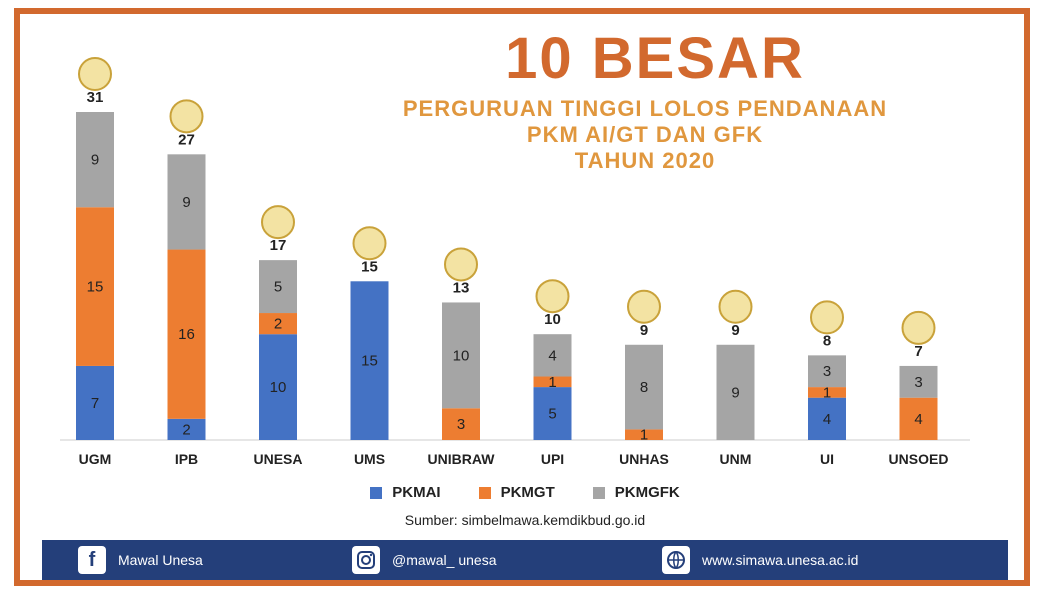 The width and height of the screenshot is (1050, 600). I want to click on bar-segment-ugm-pkmai, so click(95, 402).